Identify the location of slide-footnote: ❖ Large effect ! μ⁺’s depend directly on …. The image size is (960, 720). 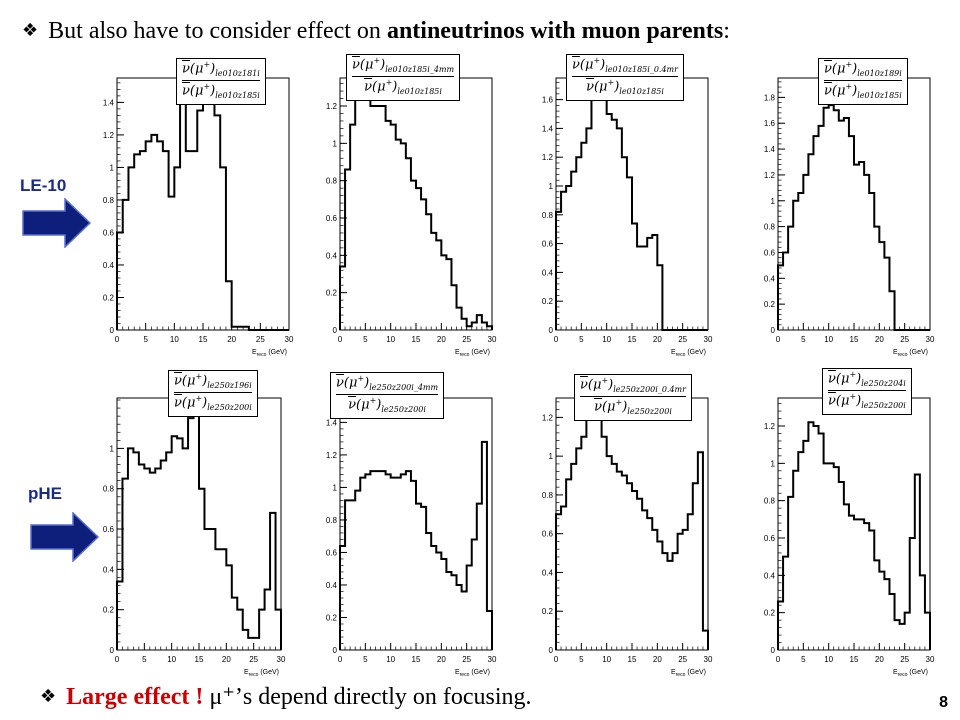
(286, 696).